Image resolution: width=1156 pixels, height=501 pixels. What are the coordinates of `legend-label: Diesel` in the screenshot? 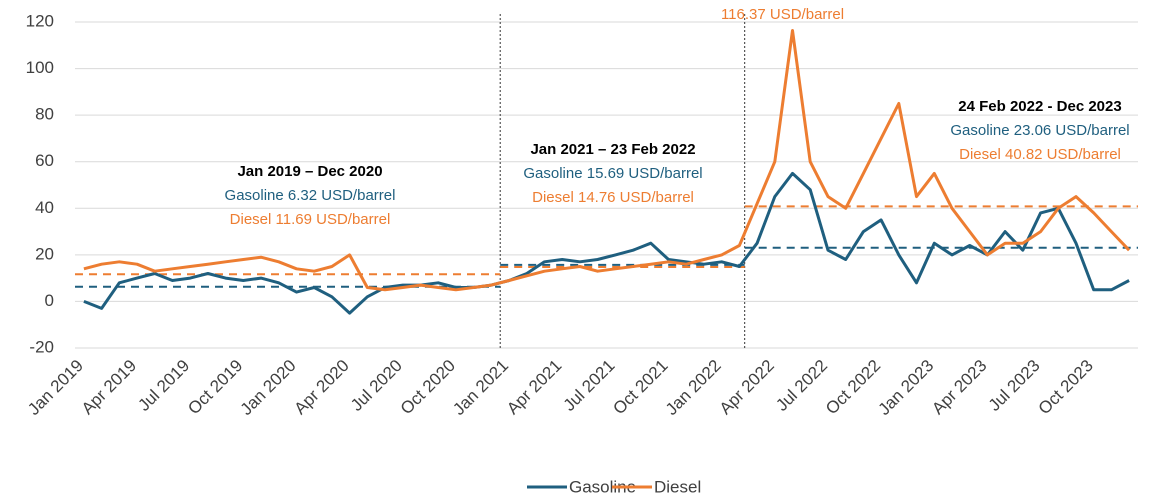 It's located at (677, 486).